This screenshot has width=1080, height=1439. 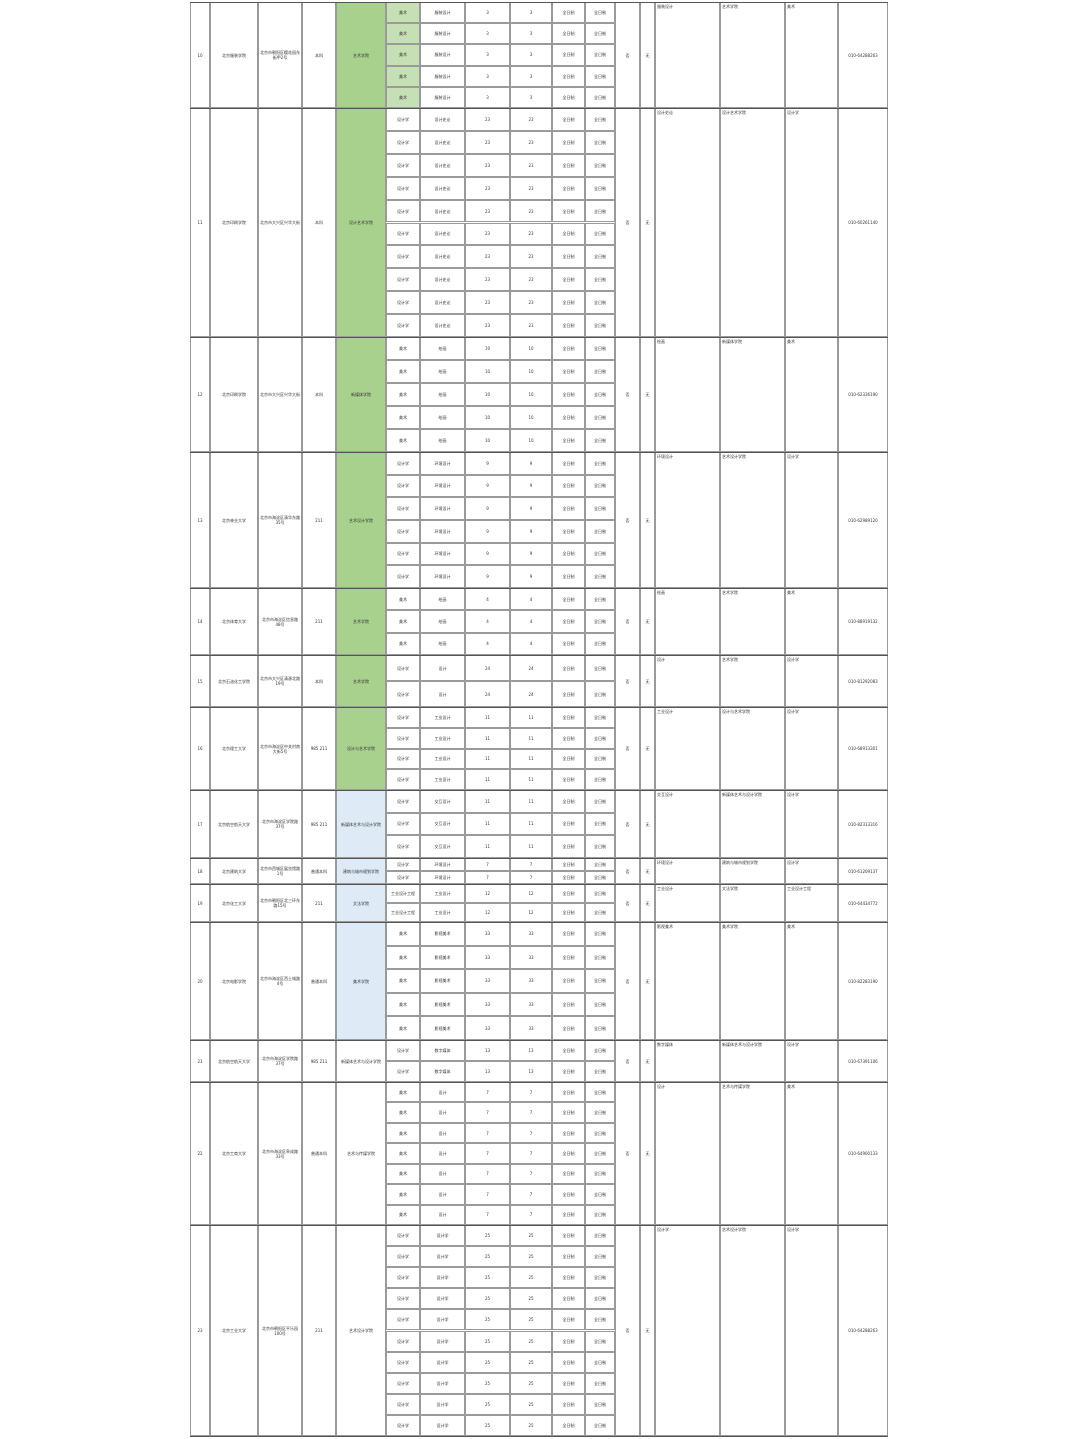 I want to click on school-address: 北京市海淀区中关村南大街5号, so click(x=280, y=748).